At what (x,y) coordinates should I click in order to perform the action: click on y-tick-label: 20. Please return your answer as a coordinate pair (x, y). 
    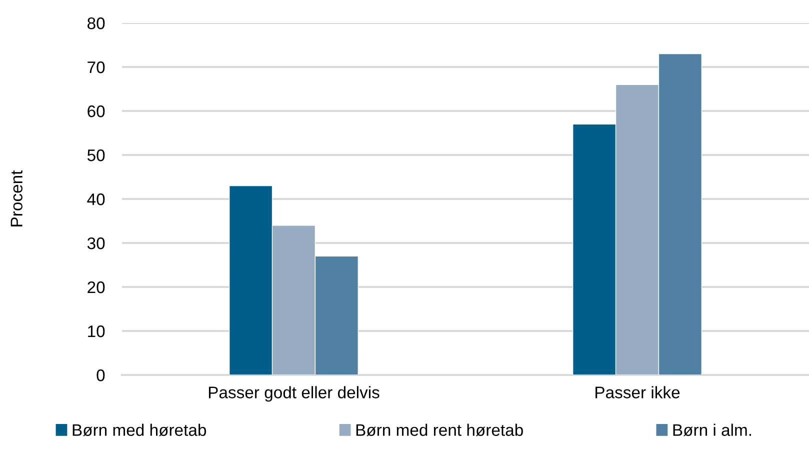
    Looking at the image, I should click on (96, 287).